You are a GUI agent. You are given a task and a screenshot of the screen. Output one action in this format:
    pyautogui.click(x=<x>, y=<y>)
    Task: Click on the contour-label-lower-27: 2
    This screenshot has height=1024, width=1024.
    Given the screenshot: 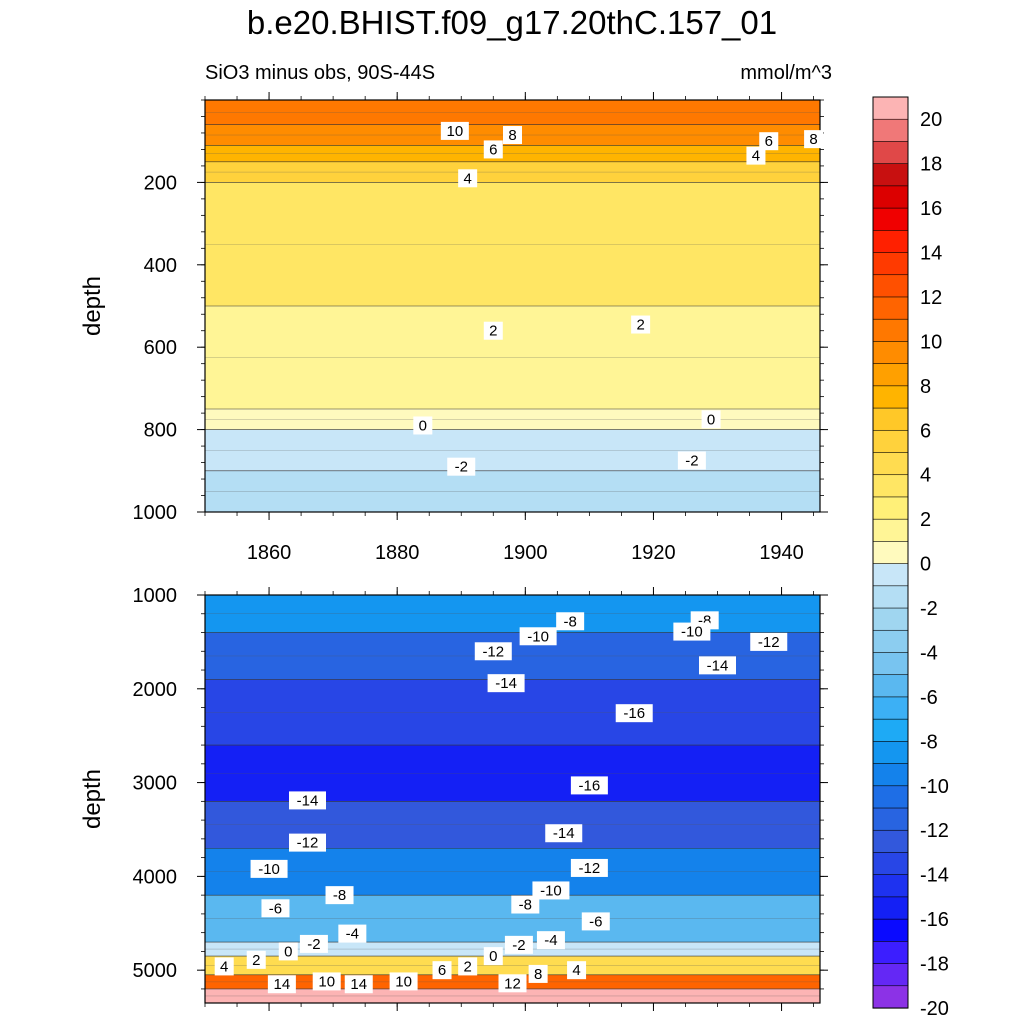 What is the action you would take?
    pyautogui.click(x=467, y=966)
    